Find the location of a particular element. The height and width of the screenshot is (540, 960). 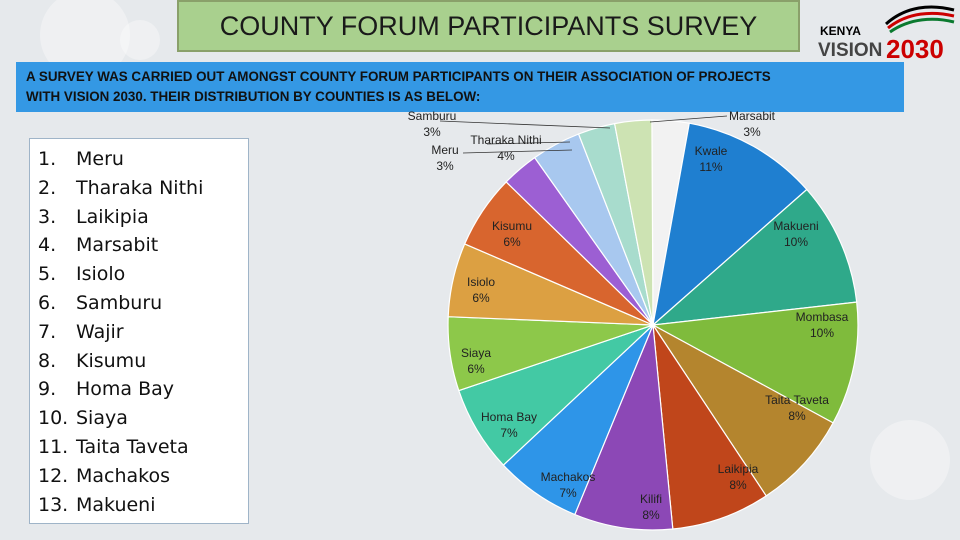

pie-slice-label: Isiolo 6% is located at coordinates (481, 290).